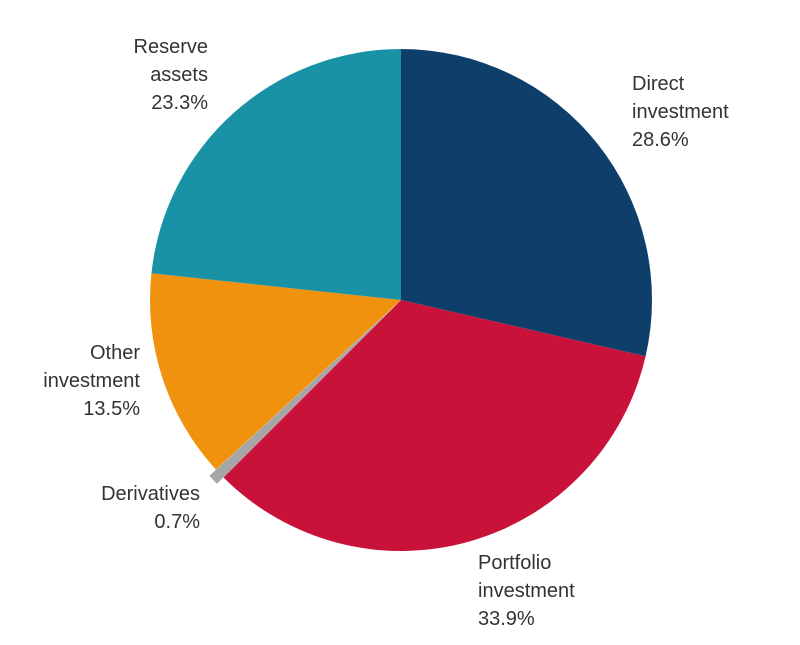  I want to click on slice-label: Derivatives 0.7%, so click(150, 508).